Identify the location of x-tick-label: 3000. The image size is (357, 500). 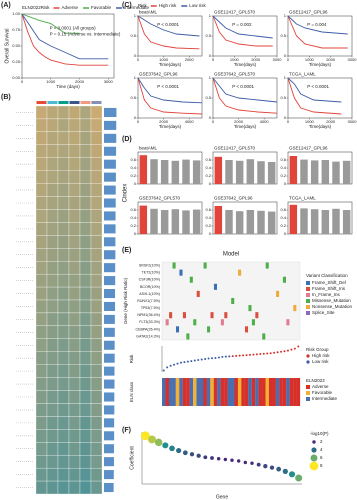
(109, 81).